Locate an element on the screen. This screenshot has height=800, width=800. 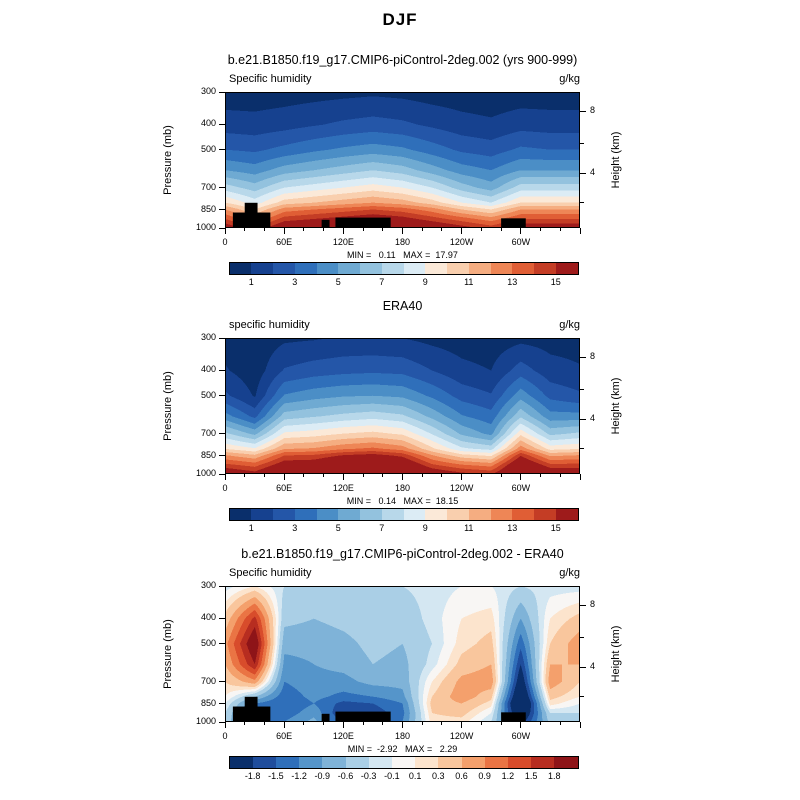
colorbar-tick-label: 1.8 is located at coordinates (554, 776).